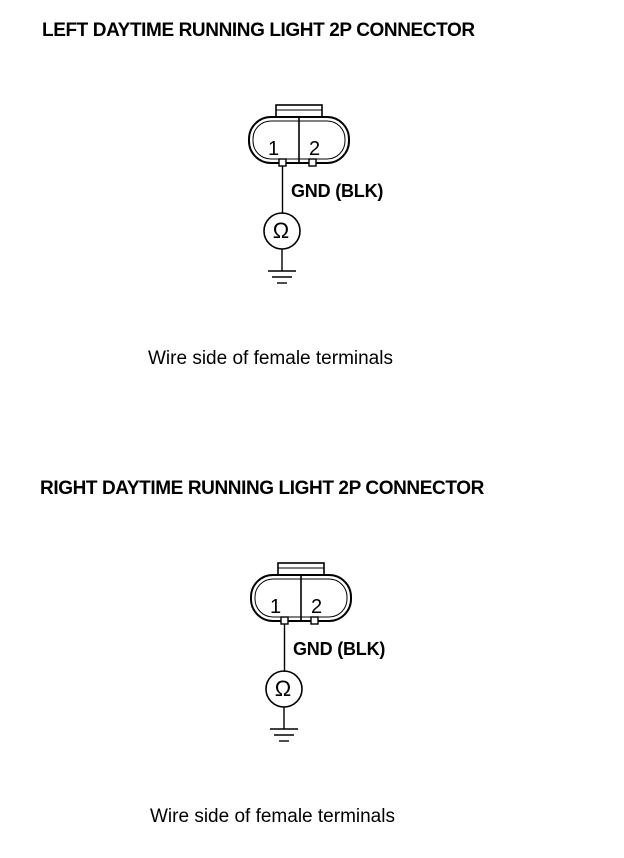  I want to click on right-connector-title: RIGHT DAYTIME RUNNING LIGHT 2P CONNECTOR, so click(262, 488).